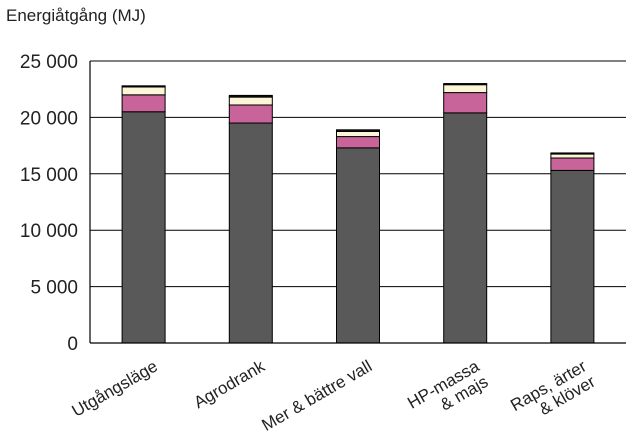 This screenshot has height=435, width=626. What do you see at coordinates (553, 393) in the screenshot?
I see `category-label: Raps, ärter& klöver` at bounding box center [553, 393].